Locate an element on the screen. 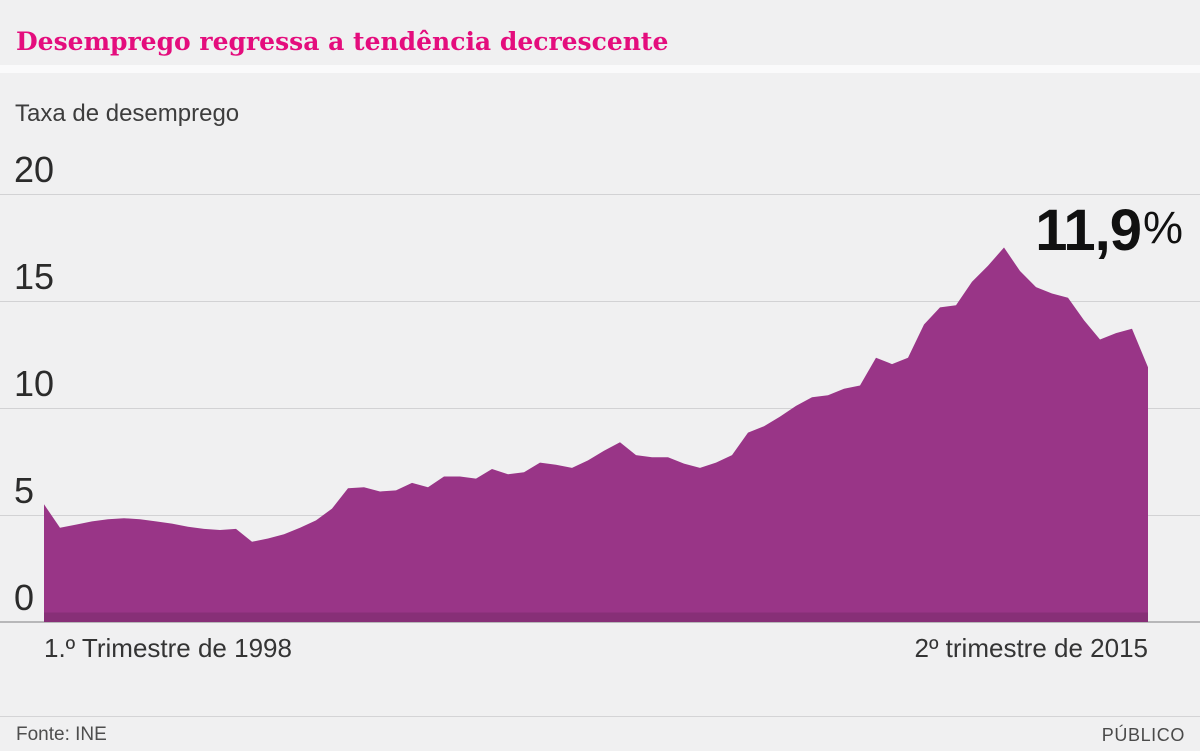 The image size is (1200, 751). latest-value-number: 11,9 is located at coordinates (1088, 230).